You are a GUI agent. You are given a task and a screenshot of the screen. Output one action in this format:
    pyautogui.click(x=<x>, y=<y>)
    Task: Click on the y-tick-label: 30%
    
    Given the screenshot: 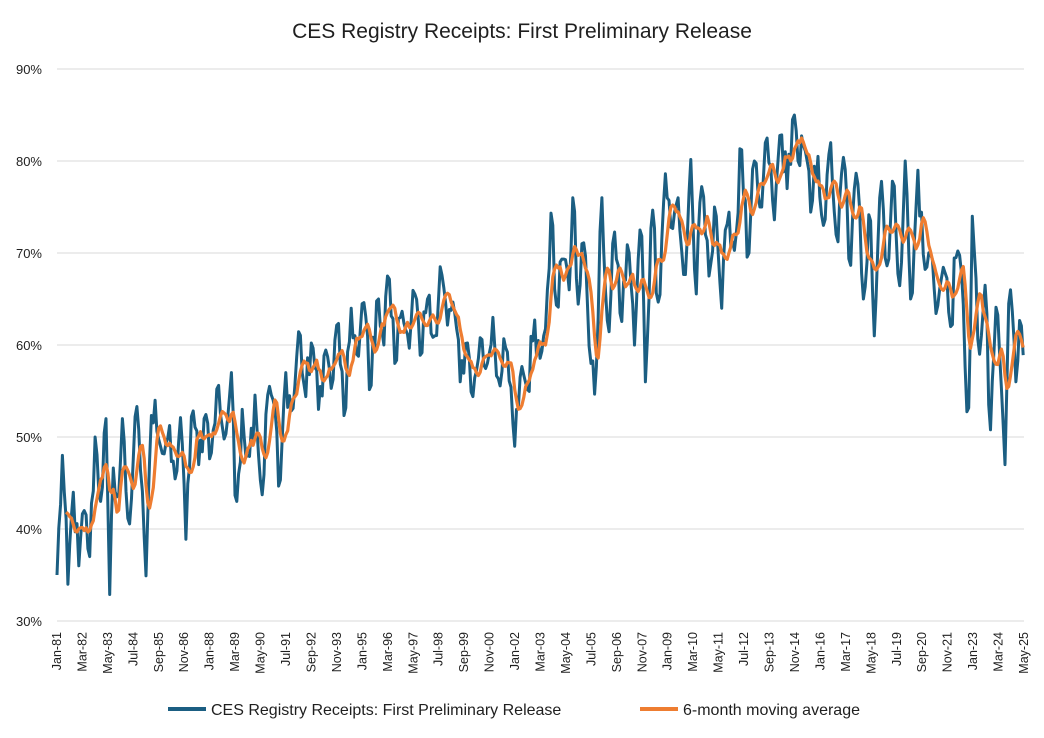 What is the action you would take?
    pyautogui.click(x=29, y=621)
    